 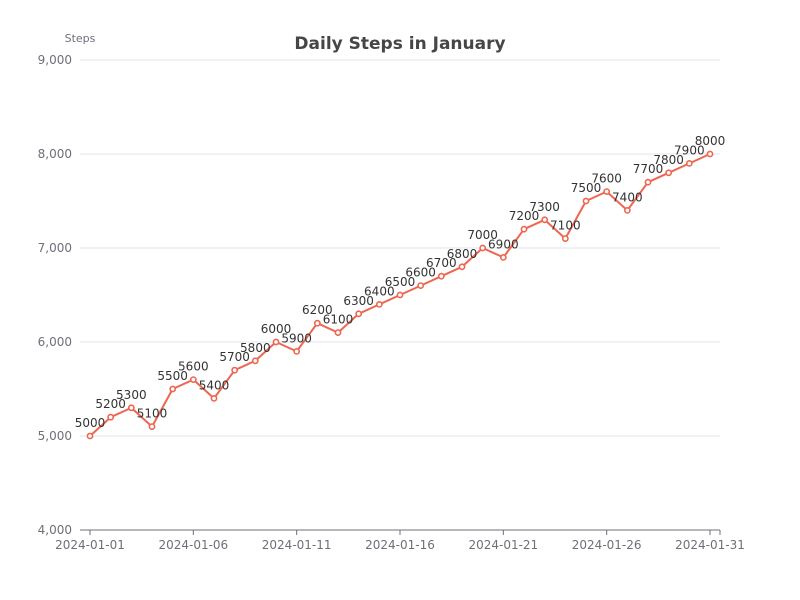 I want to click on data-label: 7100, so click(x=565, y=226).